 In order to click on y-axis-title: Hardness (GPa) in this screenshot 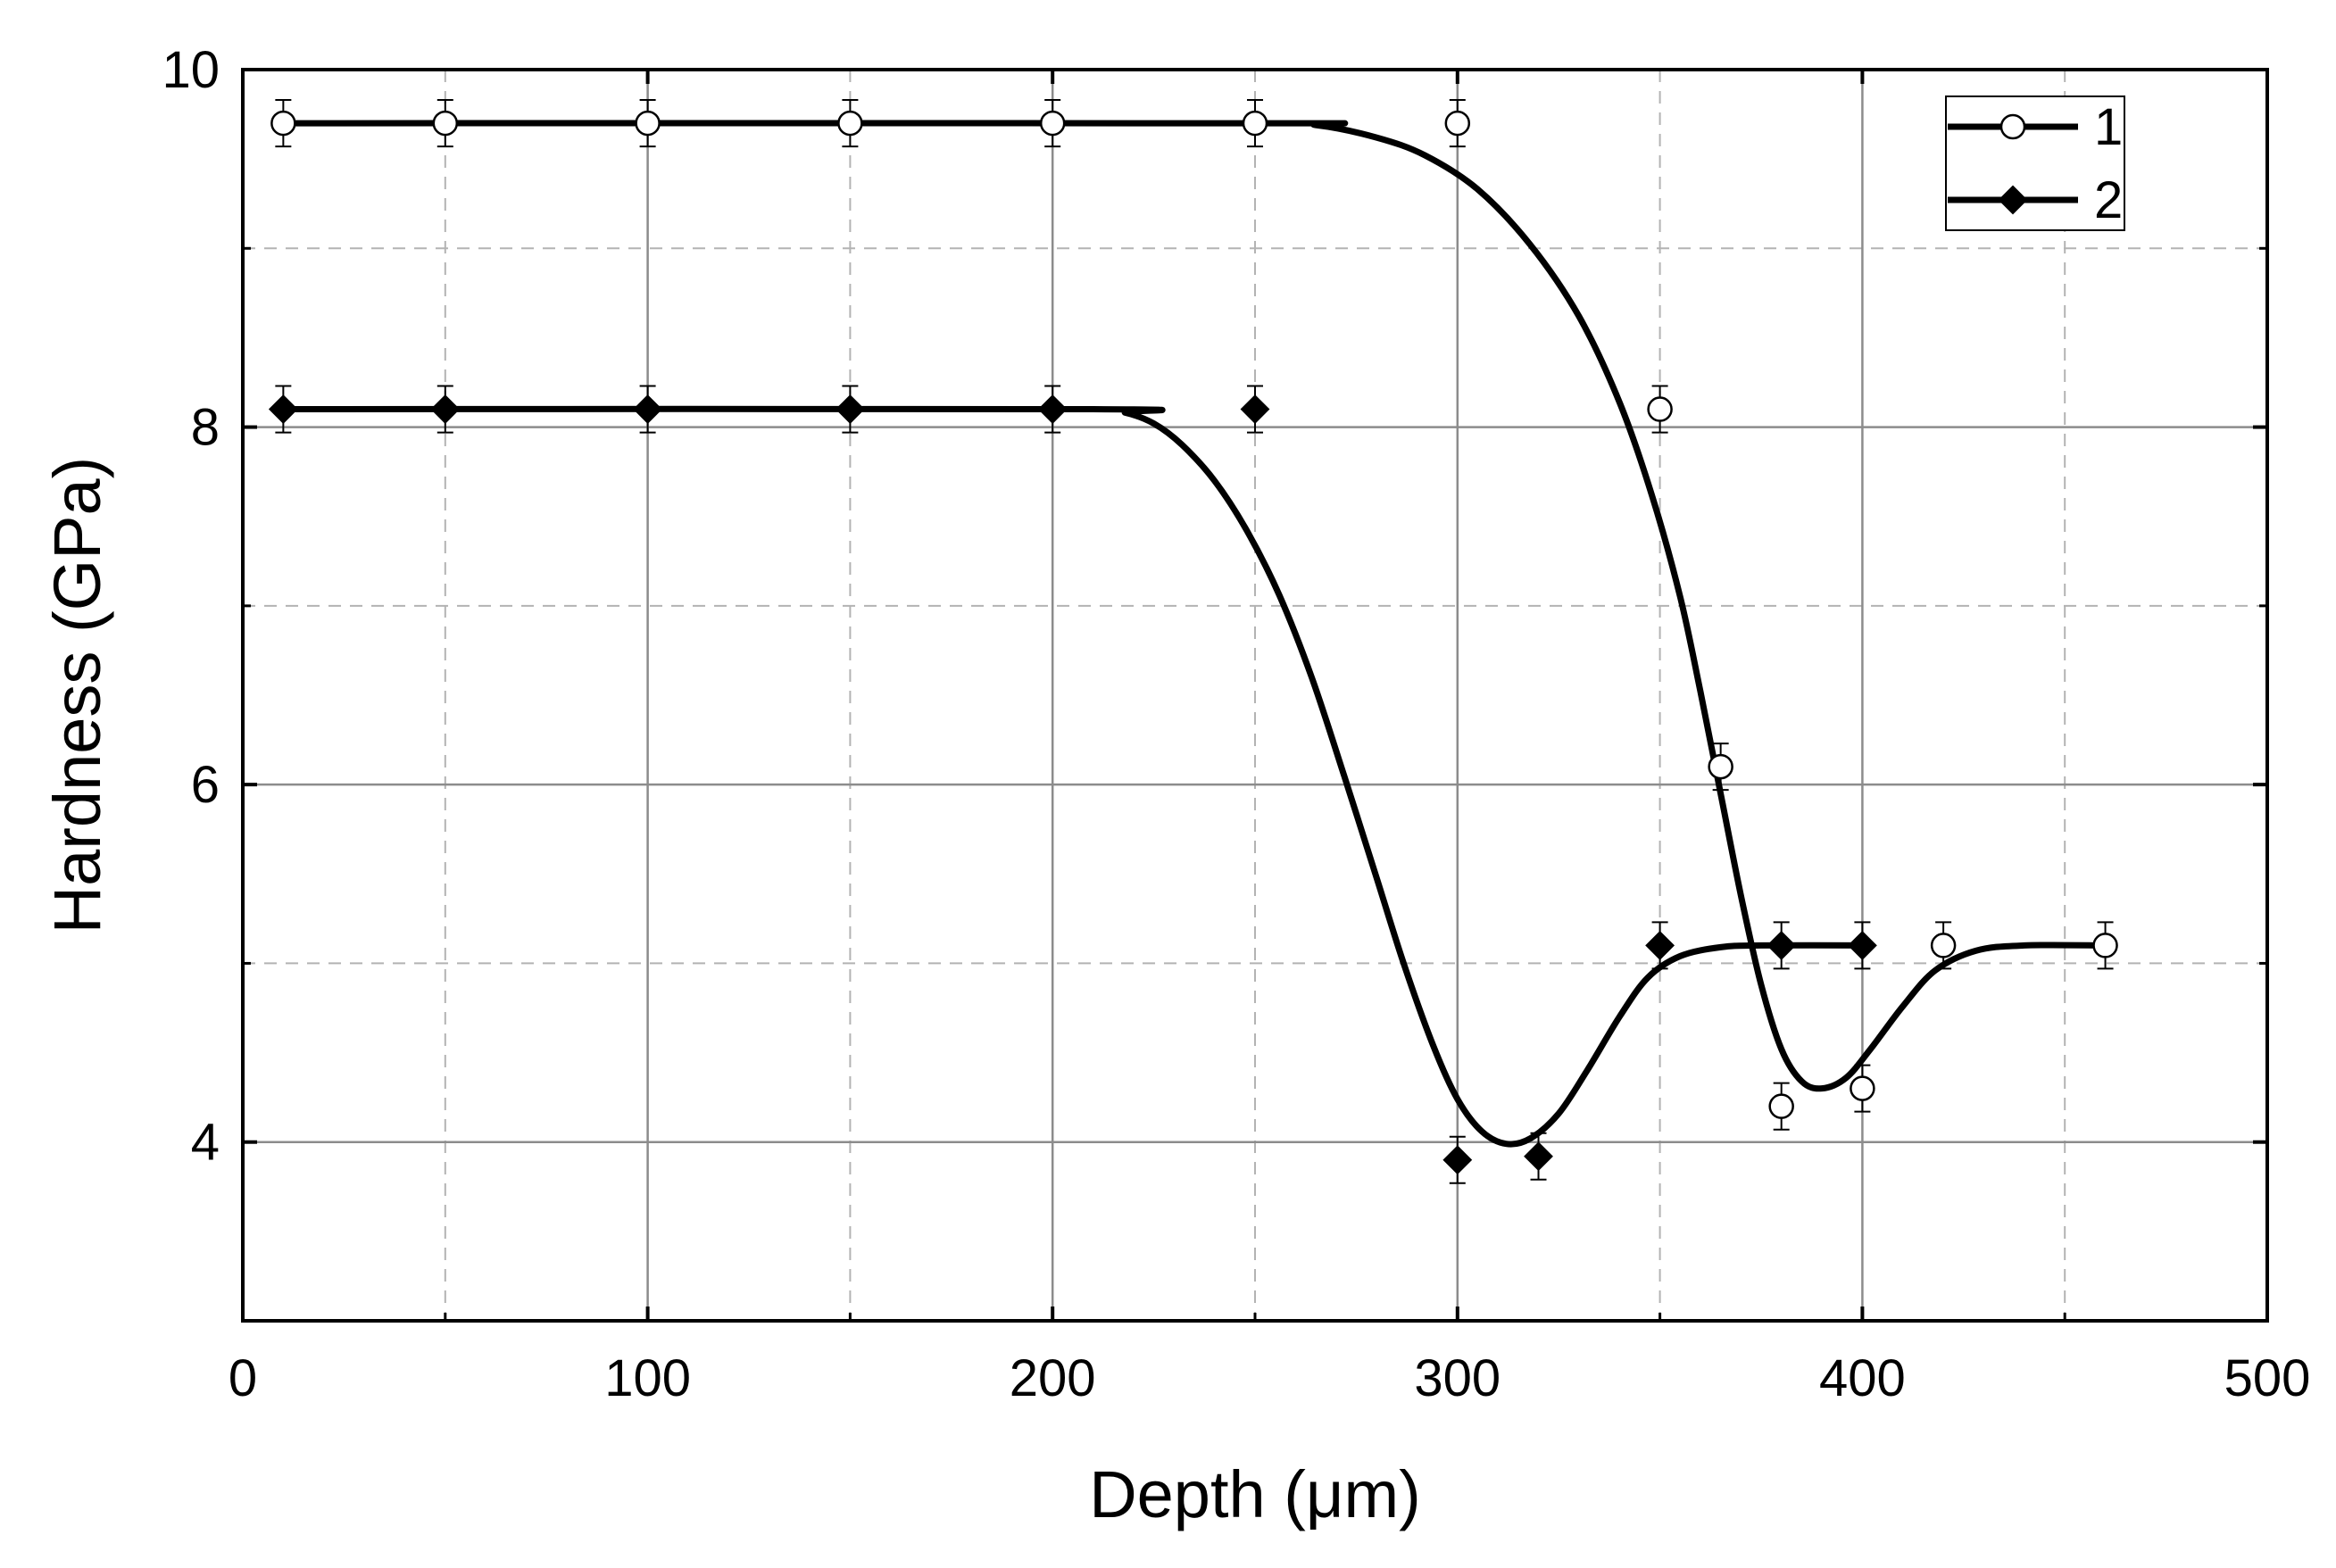, I will do `click(77, 695)`.